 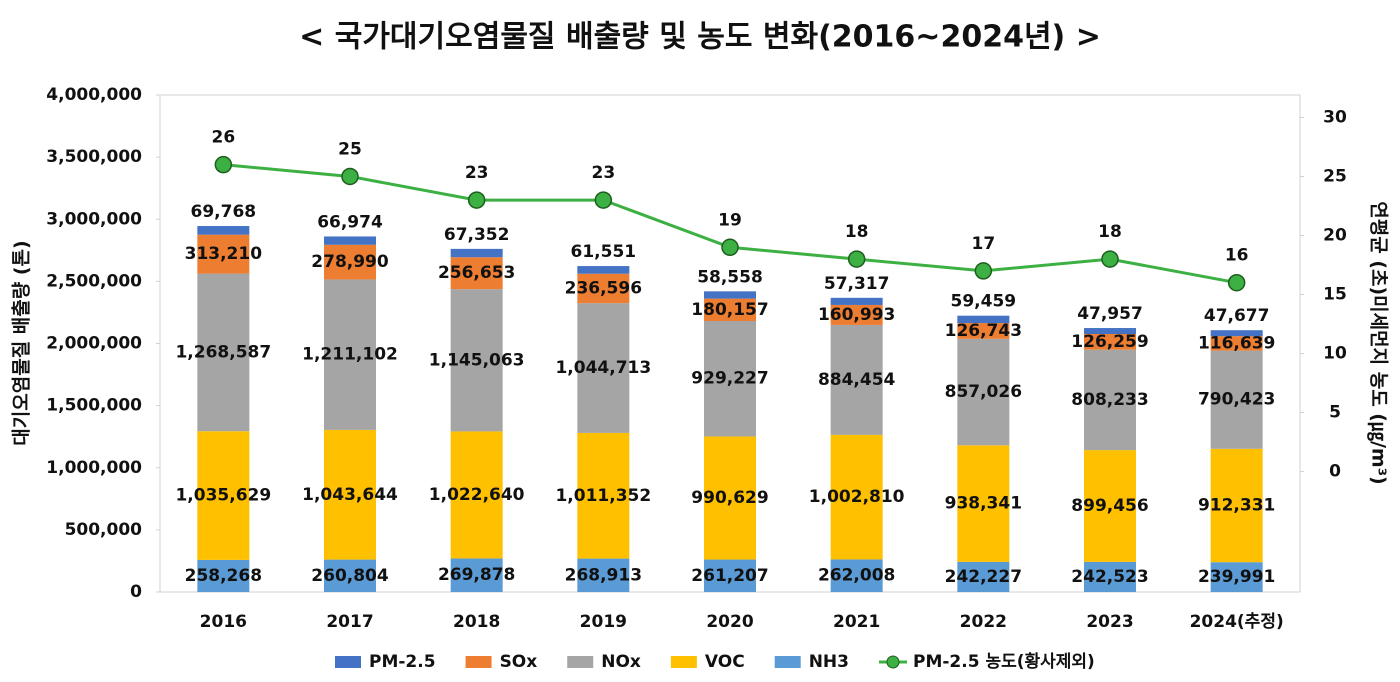 I want to click on data-label: 61,551, so click(x=604, y=252).